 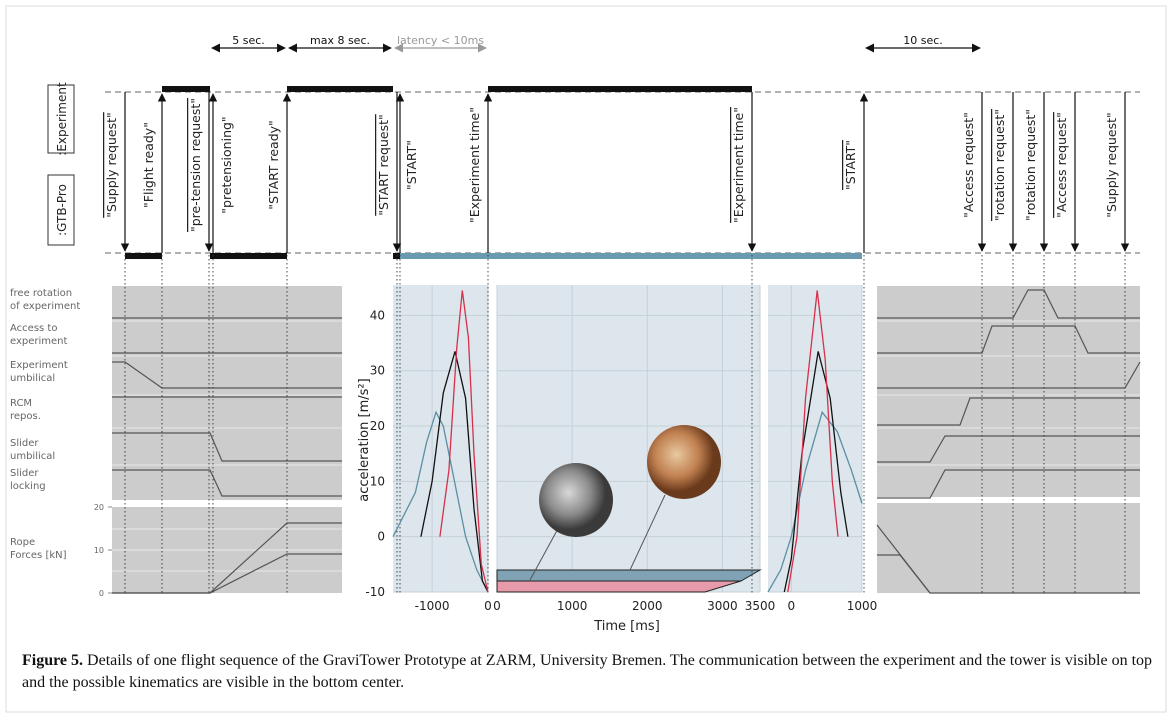 What do you see at coordinates (195, 165) in the screenshot?
I see `signal-label: "pre-tension request"` at bounding box center [195, 165].